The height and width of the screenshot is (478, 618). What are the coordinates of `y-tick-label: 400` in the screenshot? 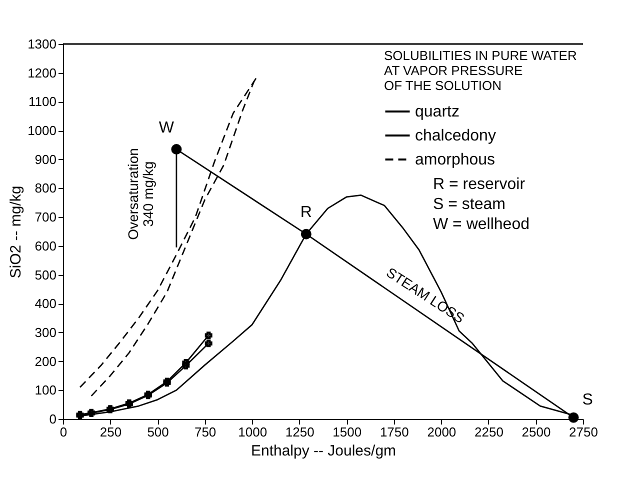 It's located at (45, 304).